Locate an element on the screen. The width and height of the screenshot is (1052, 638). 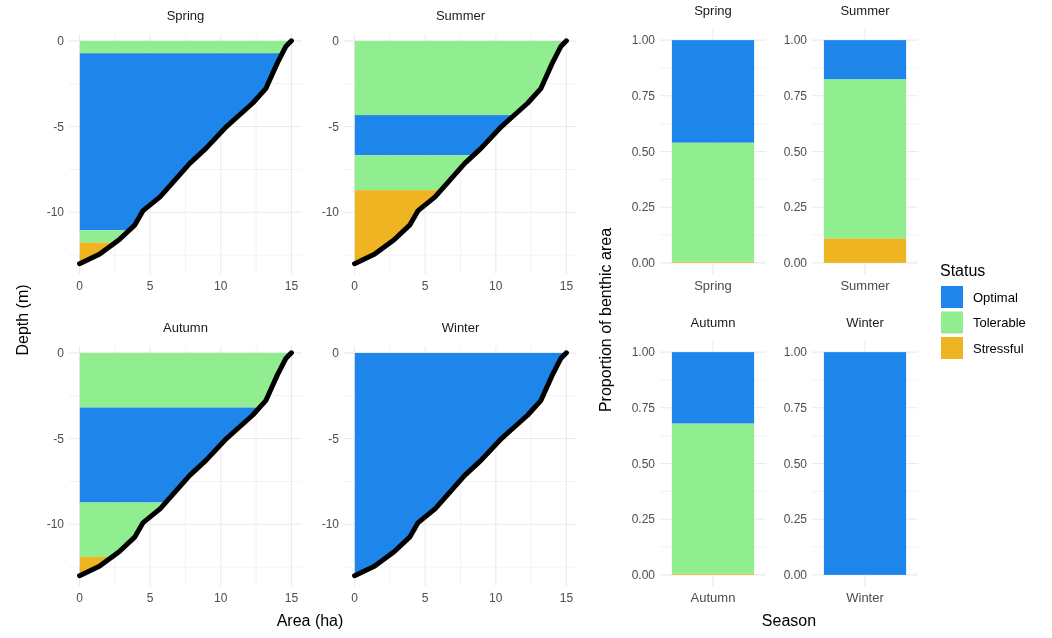
x-tick-label: Autumn is located at coordinates (713, 597).